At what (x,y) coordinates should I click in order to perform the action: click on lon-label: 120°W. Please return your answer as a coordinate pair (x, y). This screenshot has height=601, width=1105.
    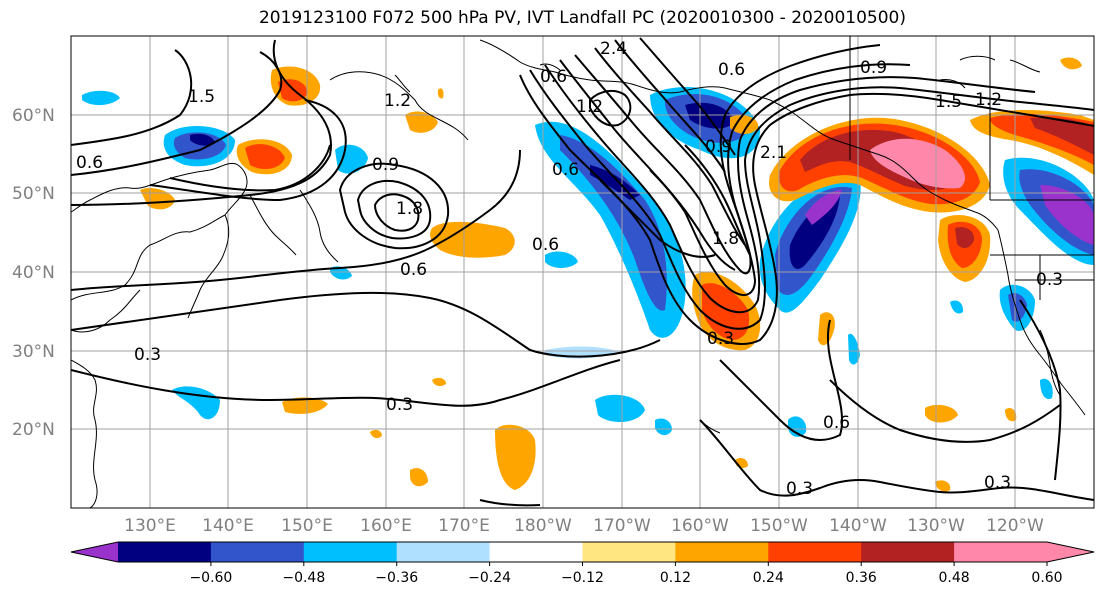
    Looking at the image, I should click on (1015, 526).